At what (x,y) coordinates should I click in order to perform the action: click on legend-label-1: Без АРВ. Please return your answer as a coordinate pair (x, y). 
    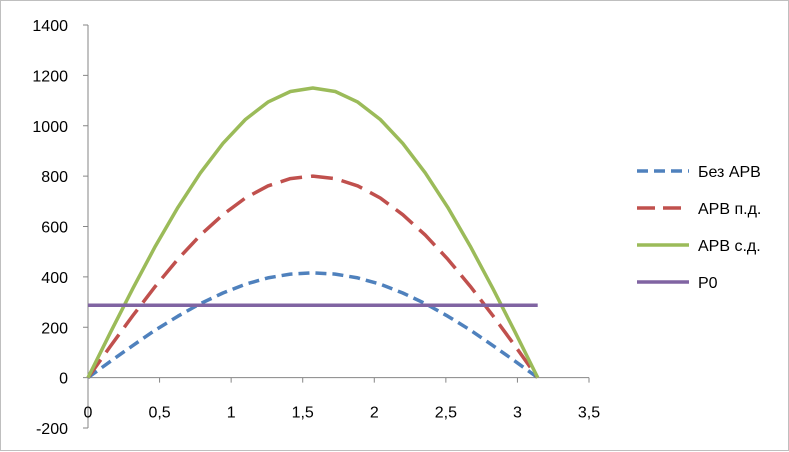
    Looking at the image, I should click on (729, 172).